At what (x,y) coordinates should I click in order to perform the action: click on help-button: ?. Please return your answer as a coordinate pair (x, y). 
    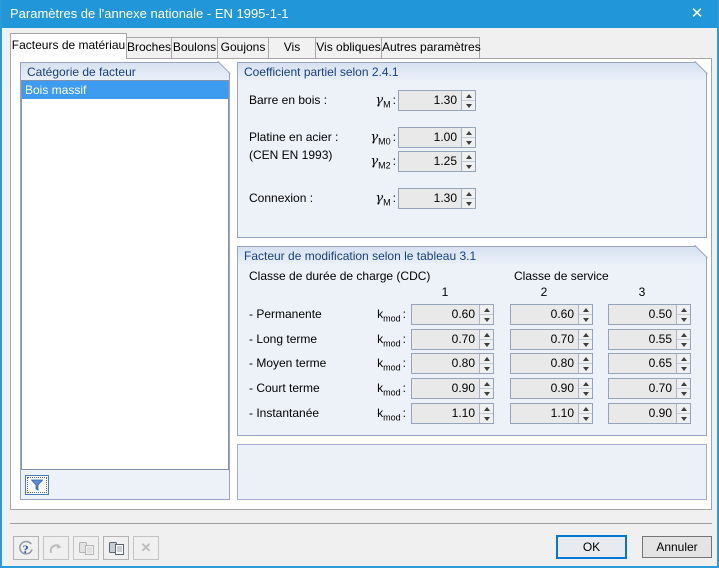
    Looking at the image, I should click on (26, 548).